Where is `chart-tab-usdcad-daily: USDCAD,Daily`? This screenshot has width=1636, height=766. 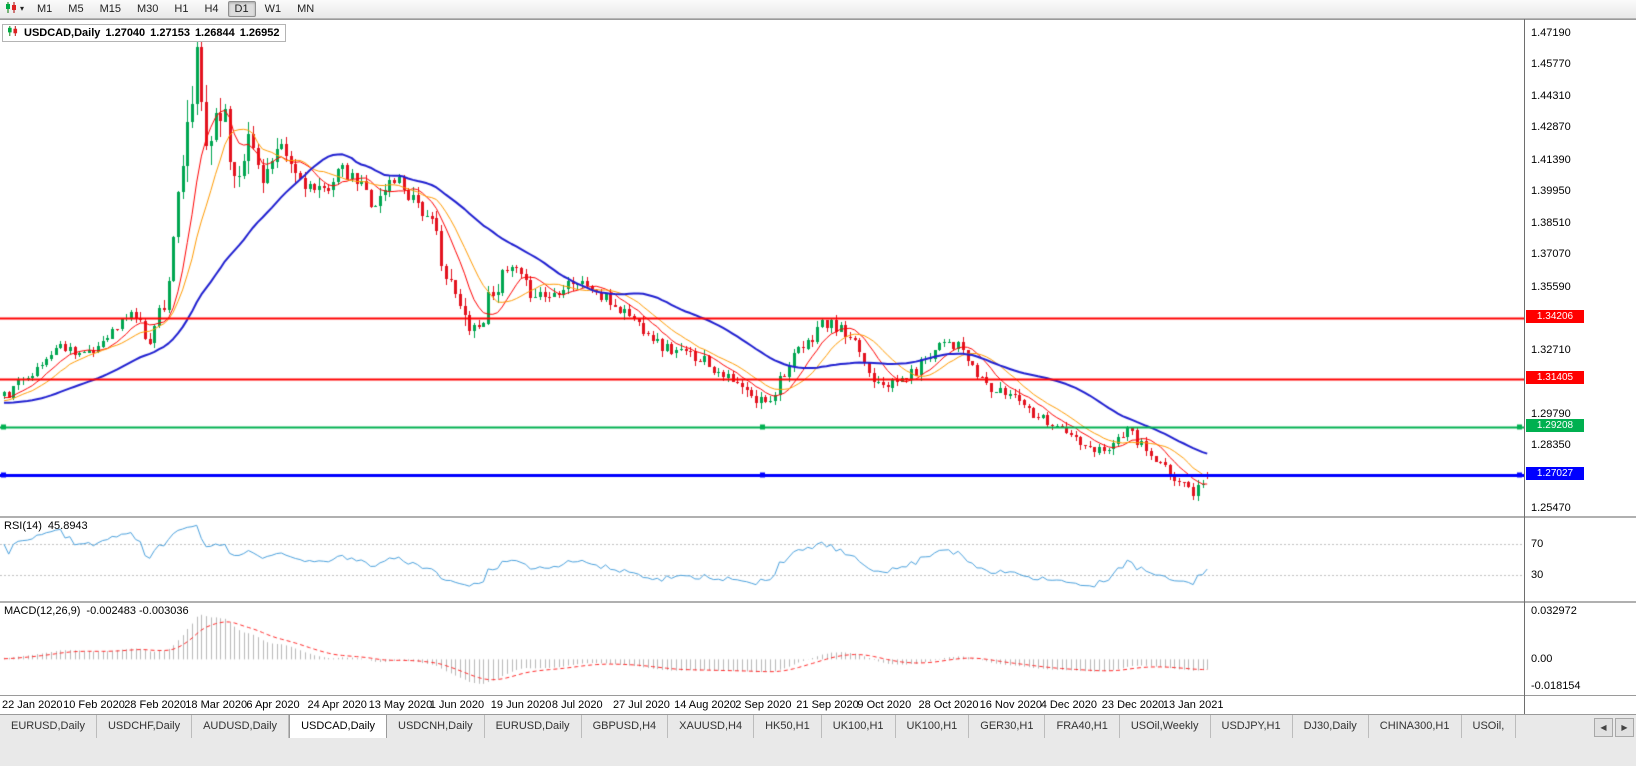
chart-tab-usdcad-daily: USDCAD,Daily is located at coordinates (338, 726).